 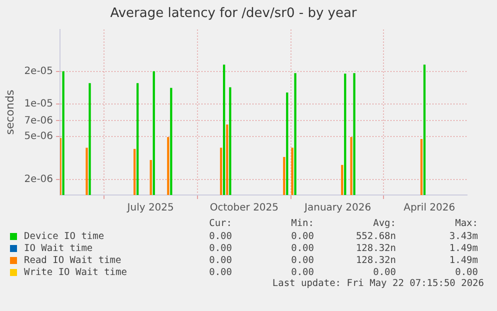 What do you see at coordinates (384, 223) in the screenshot?
I see `text: Avg:` at bounding box center [384, 223].